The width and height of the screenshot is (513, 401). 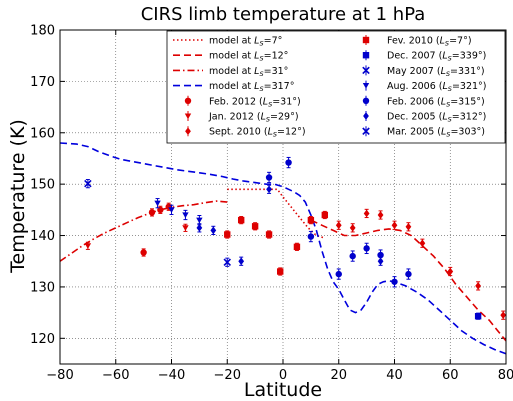 I want to click on chart-title: CIRS limb temperature at 1 hPa, so click(x=283, y=14).